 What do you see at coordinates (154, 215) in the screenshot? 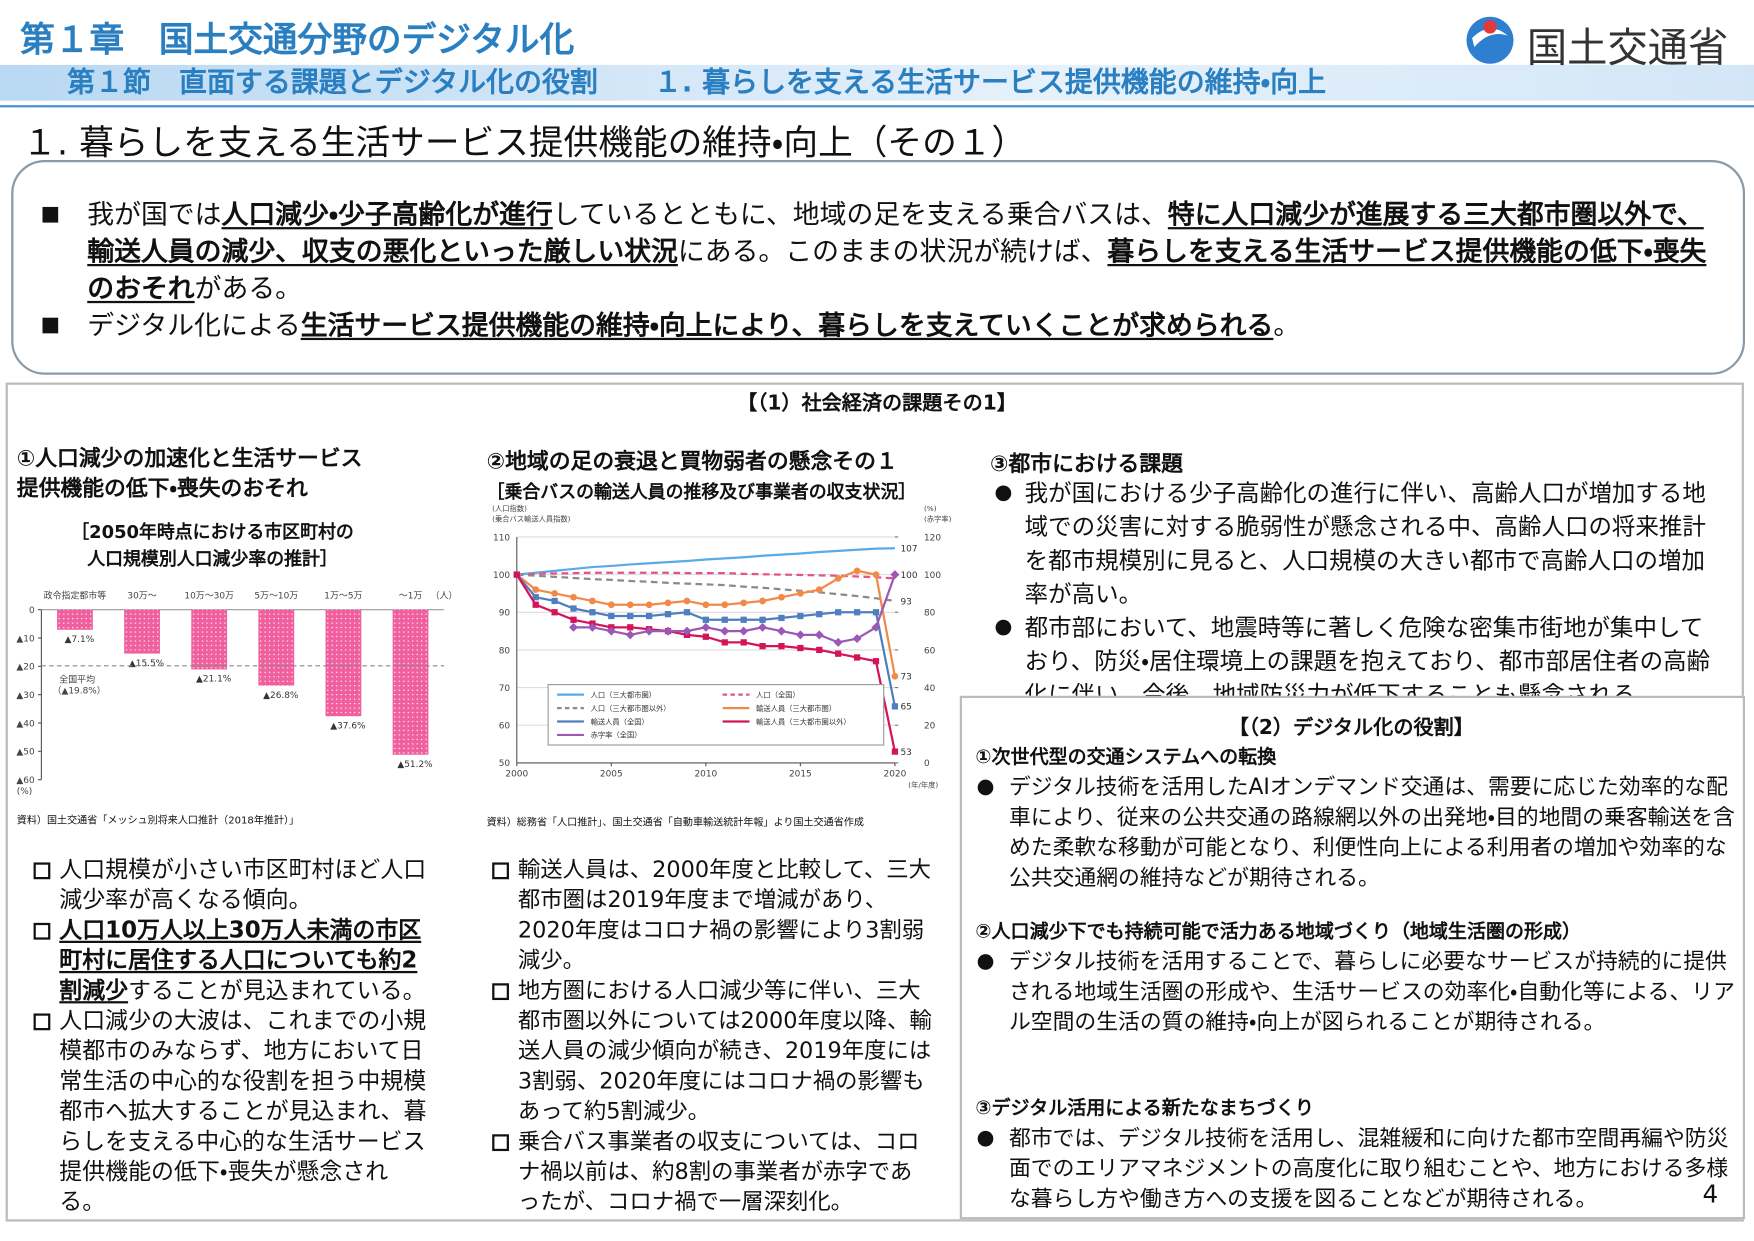
I see `text-run: 我が国では` at bounding box center [154, 215].